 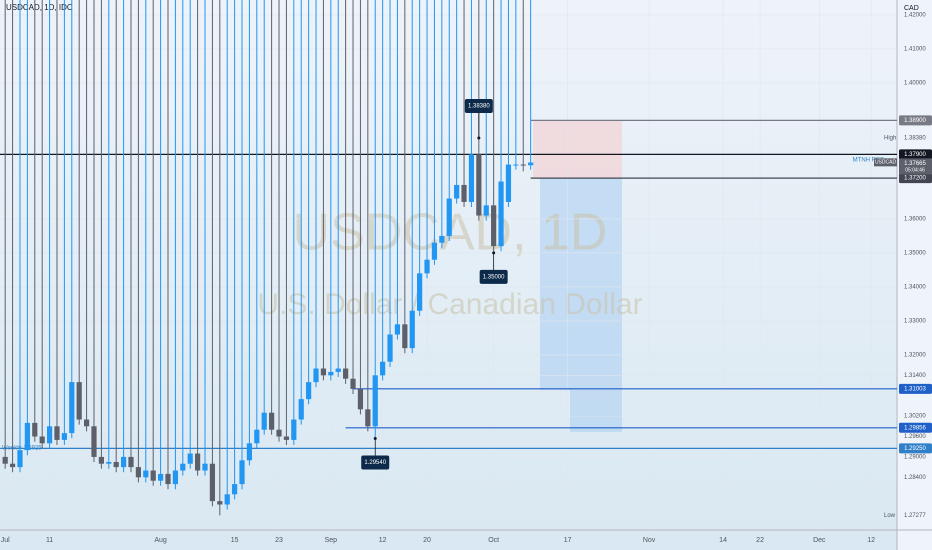 I want to click on y-tick-label: 1.40000, so click(x=915, y=84).